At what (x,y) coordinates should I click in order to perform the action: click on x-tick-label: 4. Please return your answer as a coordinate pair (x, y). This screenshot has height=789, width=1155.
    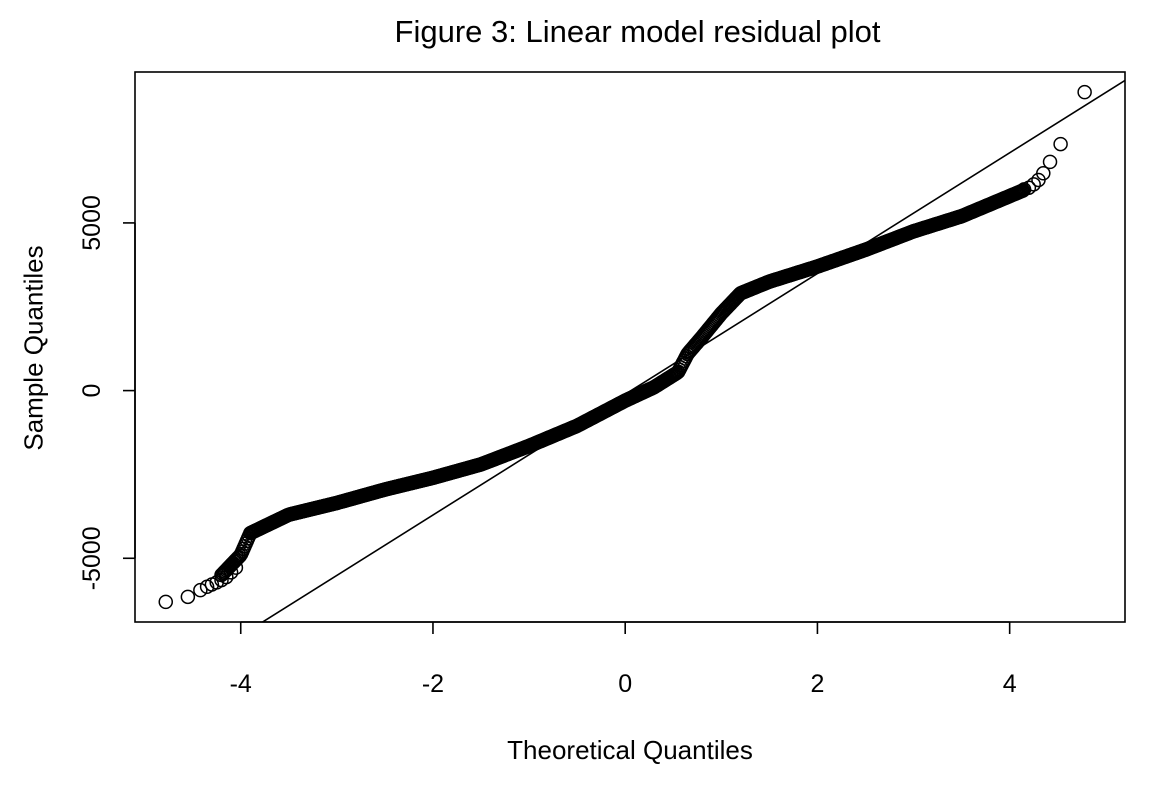
    Looking at the image, I should click on (1010, 684).